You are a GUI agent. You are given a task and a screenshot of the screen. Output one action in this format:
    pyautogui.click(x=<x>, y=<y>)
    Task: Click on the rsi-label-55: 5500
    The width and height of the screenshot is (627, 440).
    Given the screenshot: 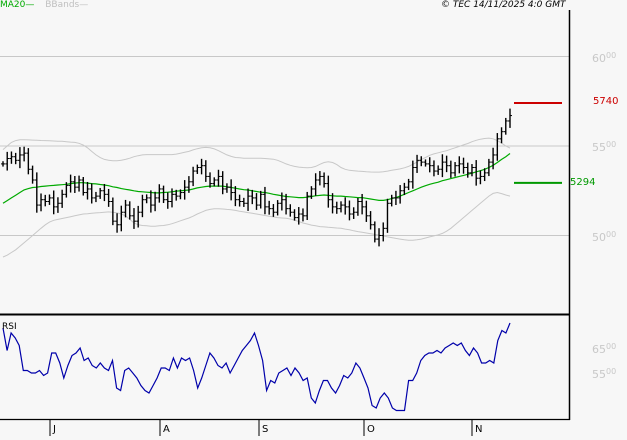 What is the action you would take?
    pyautogui.click(x=604, y=374)
    